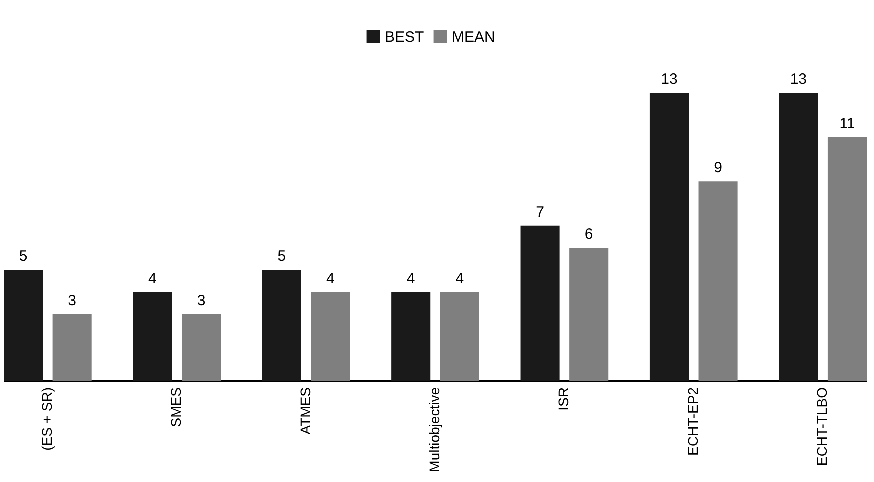 The height and width of the screenshot is (482, 874). What do you see at coordinates (46, 419) in the screenshot?
I see `x-tick-label: (ES + SR)` at bounding box center [46, 419].